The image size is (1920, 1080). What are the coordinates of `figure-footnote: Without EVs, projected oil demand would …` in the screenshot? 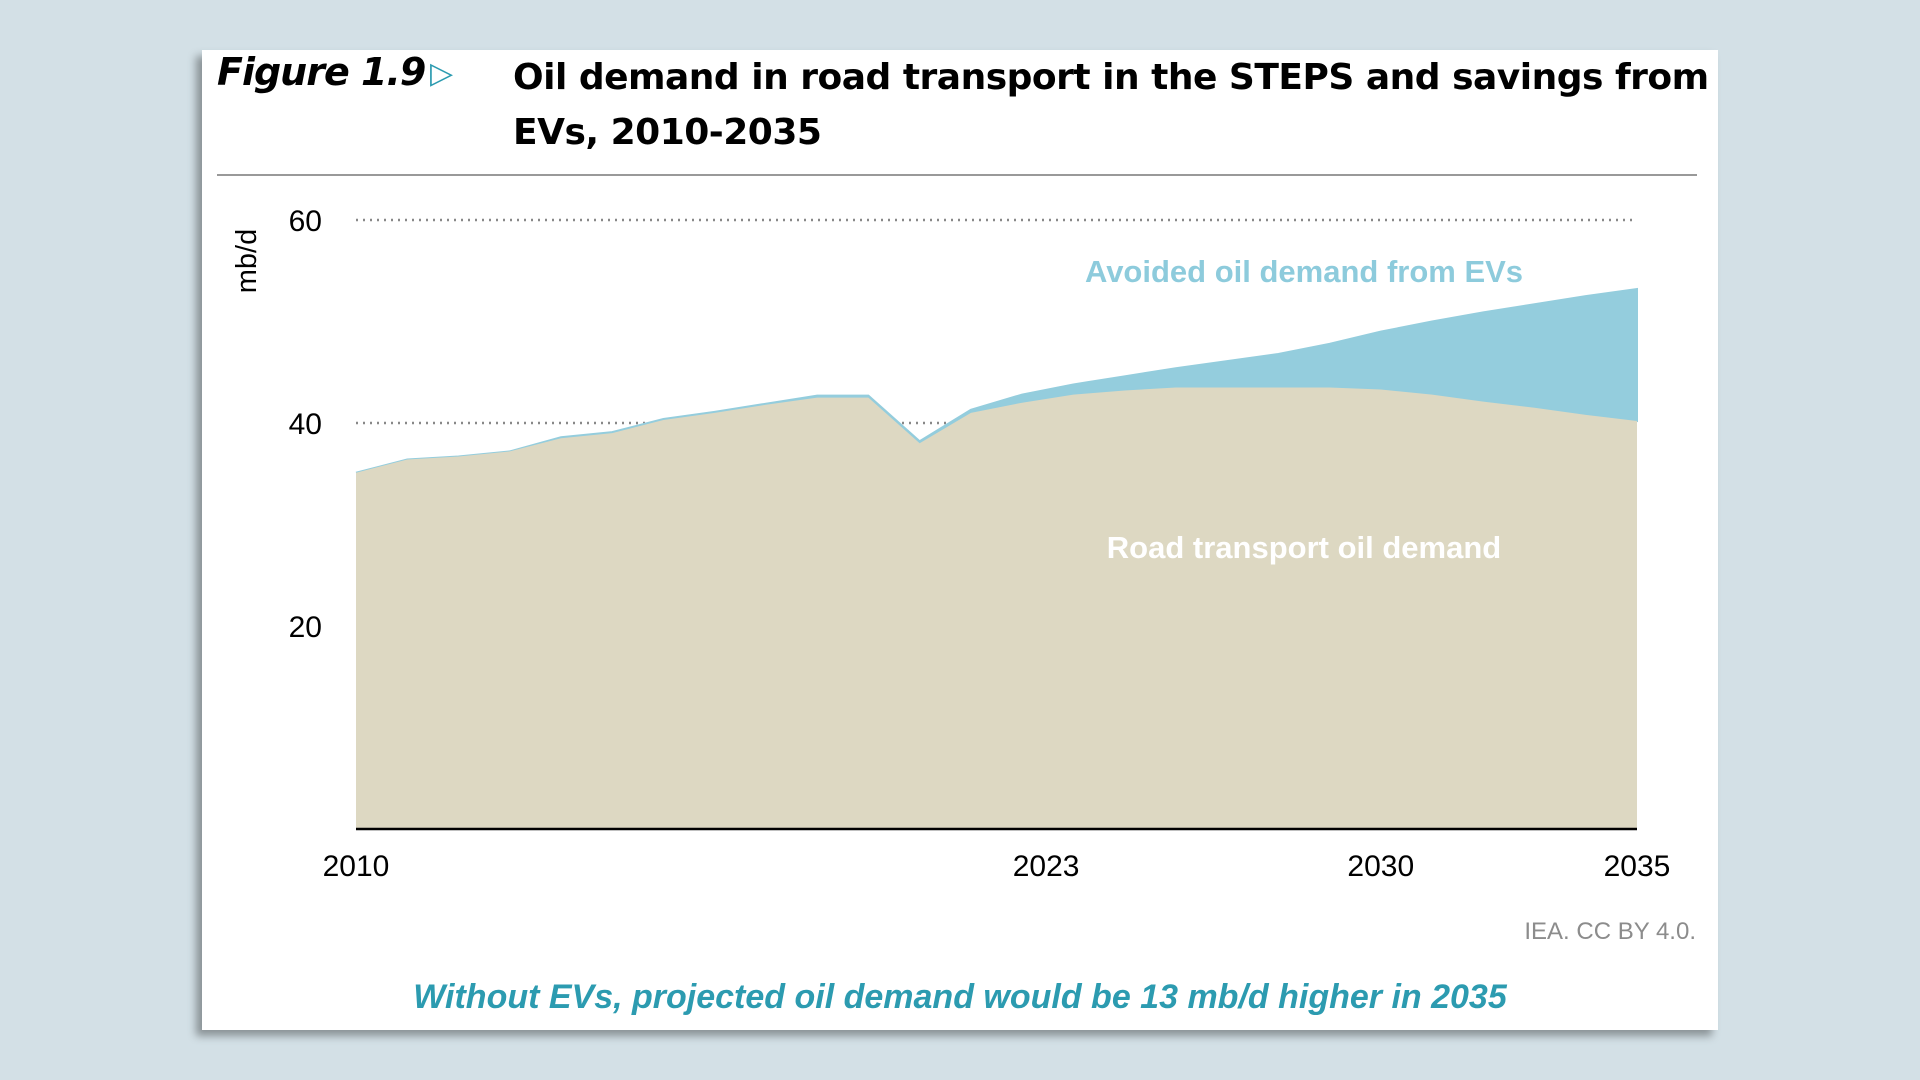 It's located at (960, 997).